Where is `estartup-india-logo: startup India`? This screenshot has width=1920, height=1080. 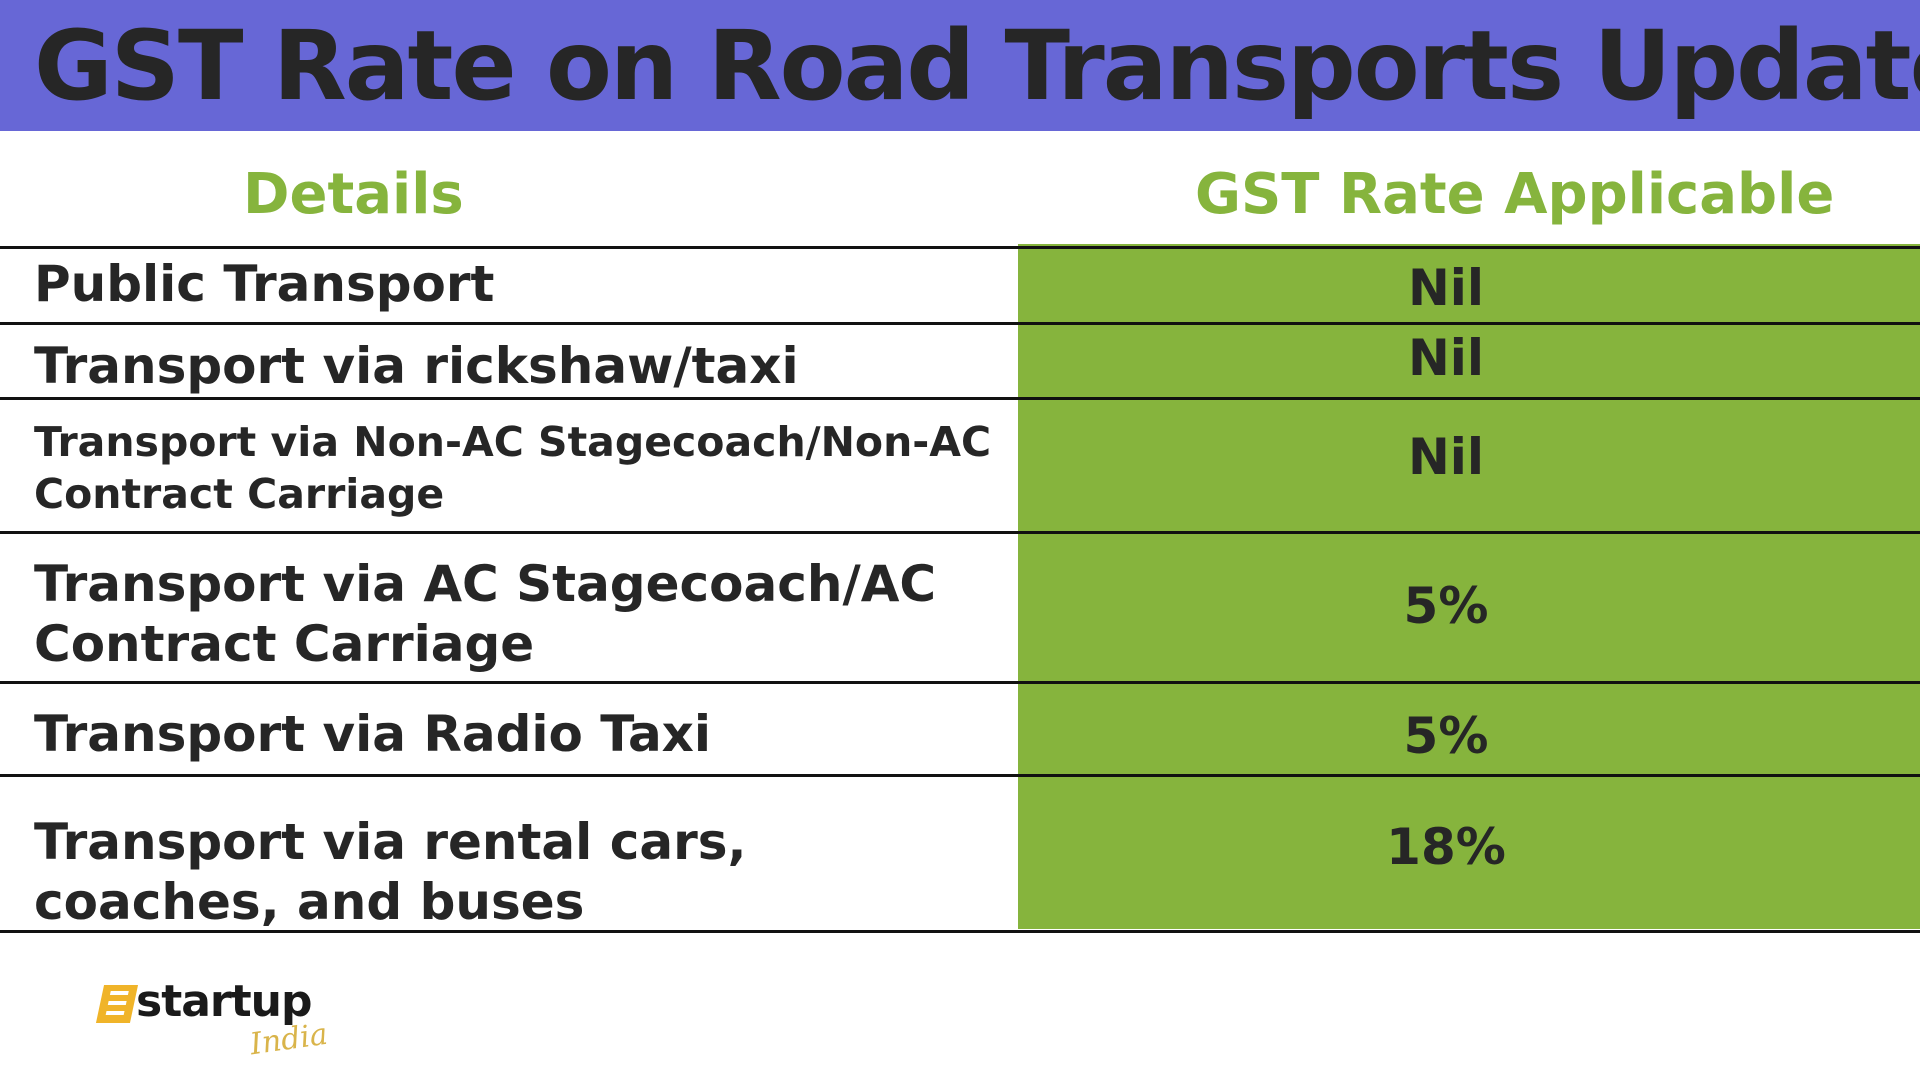 estartup-india-logo: startup India is located at coordinates (227, 1021).